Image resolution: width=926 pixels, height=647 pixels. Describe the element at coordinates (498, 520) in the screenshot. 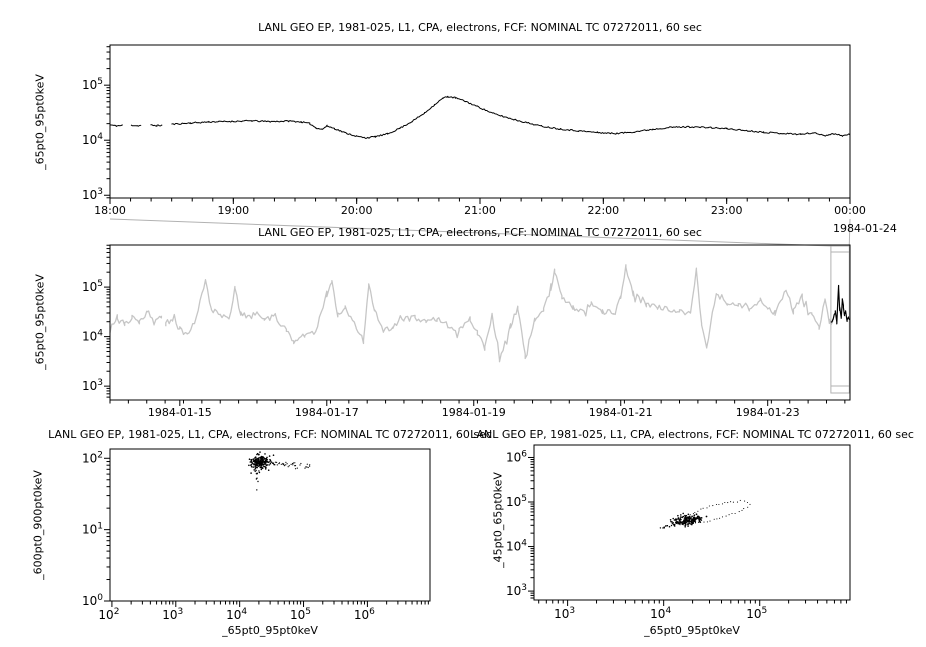

I see `scatter-right-y-axis-label: _45pt0_65pt0keV` at that location.